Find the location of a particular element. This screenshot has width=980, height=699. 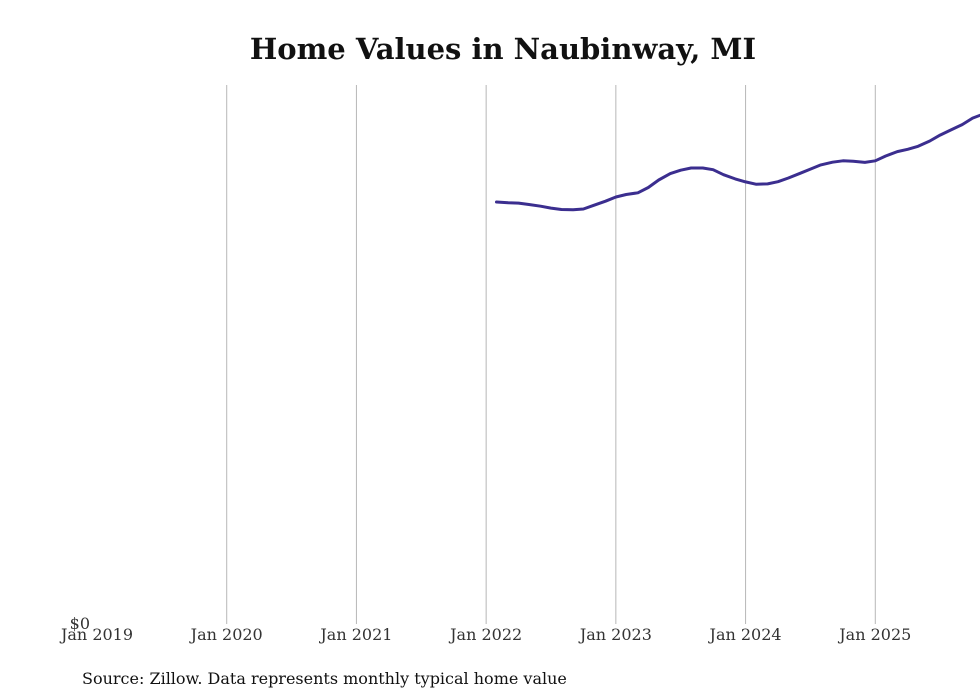

series-line is located at coordinates (737, 162).